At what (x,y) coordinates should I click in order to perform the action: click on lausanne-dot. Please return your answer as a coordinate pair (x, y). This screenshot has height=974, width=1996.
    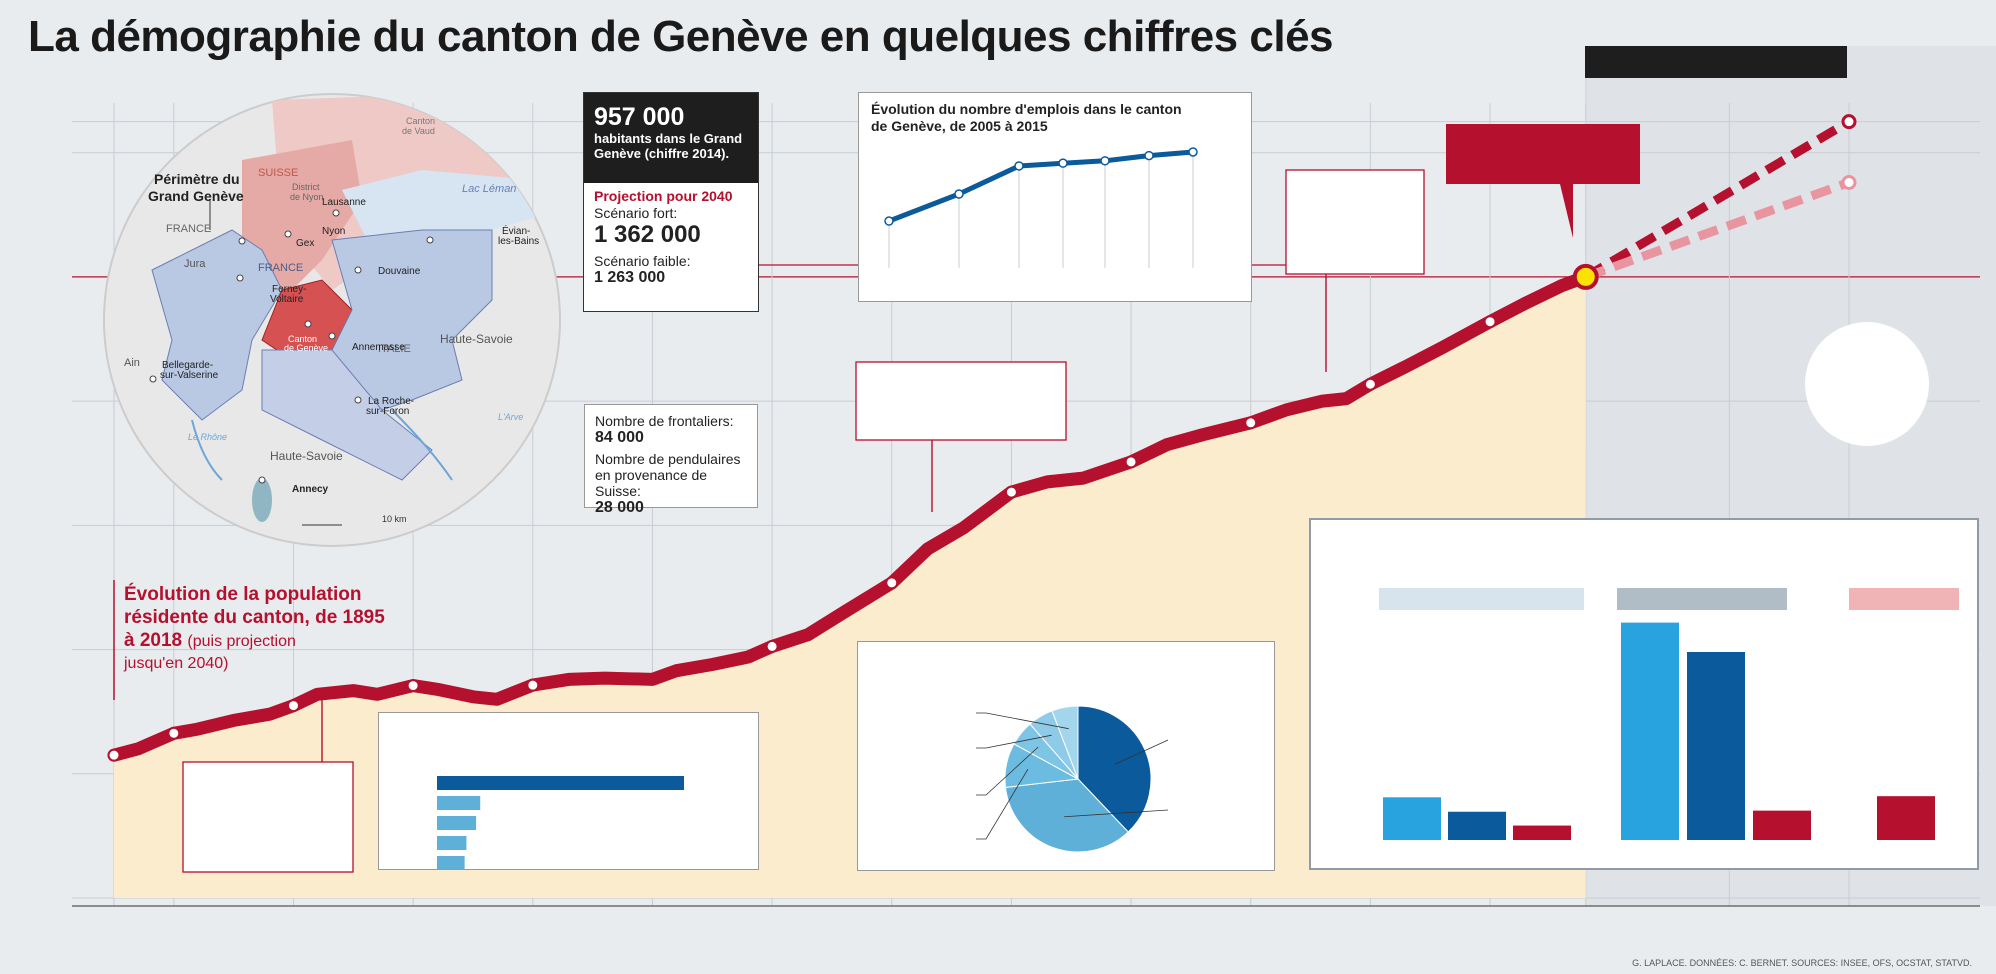
    Looking at the image, I should click on (336, 213).